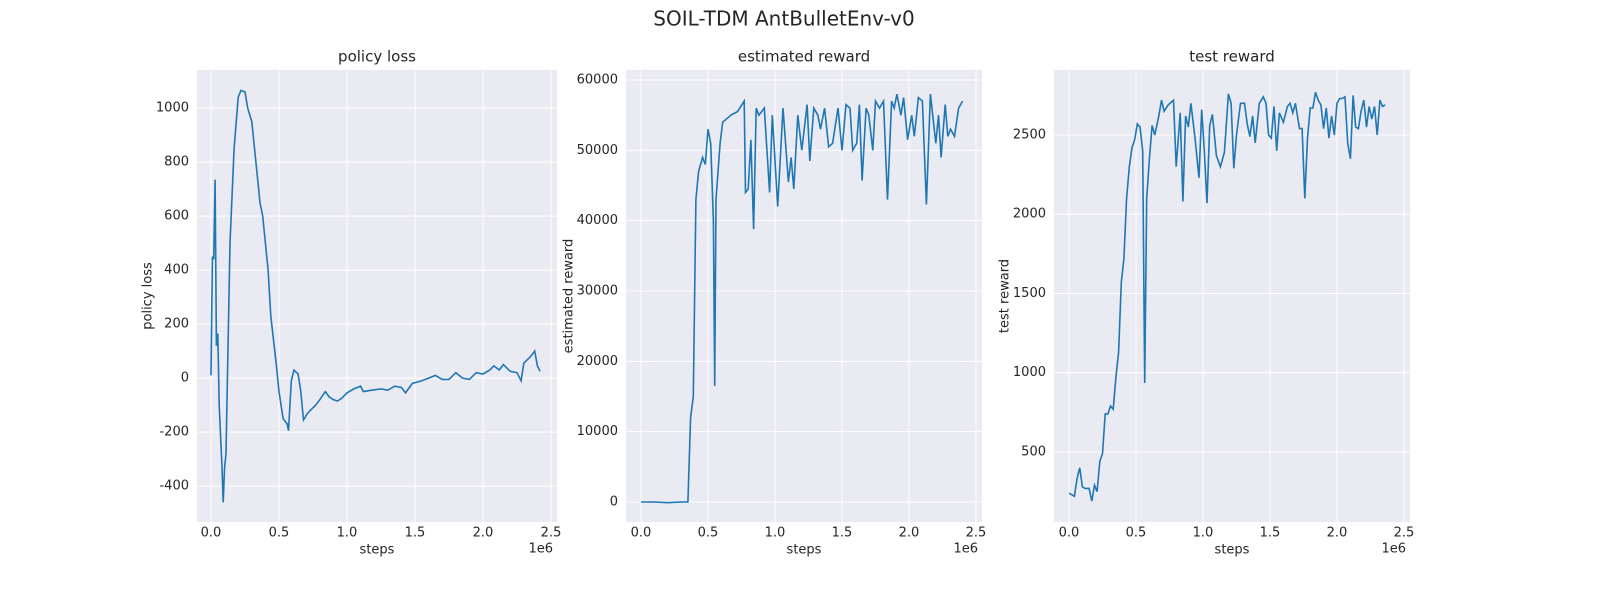 The width and height of the screenshot is (1600, 600). Describe the element at coordinates (1232, 57) in the screenshot. I see `subplot-title: test reward` at that location.